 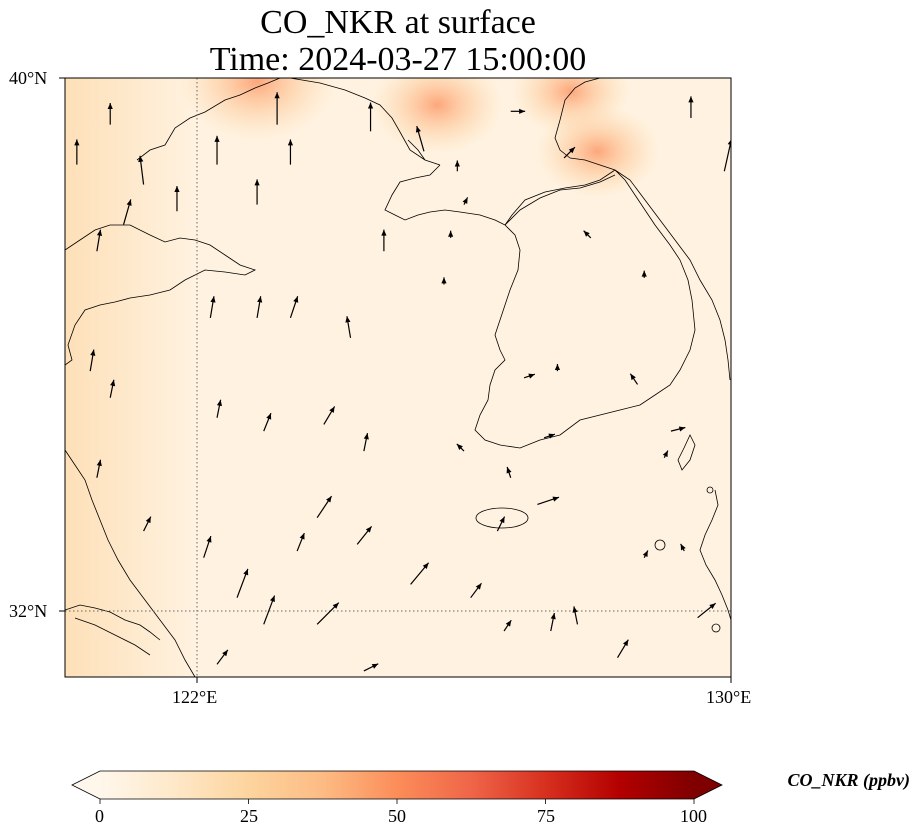 I want to click on jiangsu-coastline, so click(x=130, y=563).